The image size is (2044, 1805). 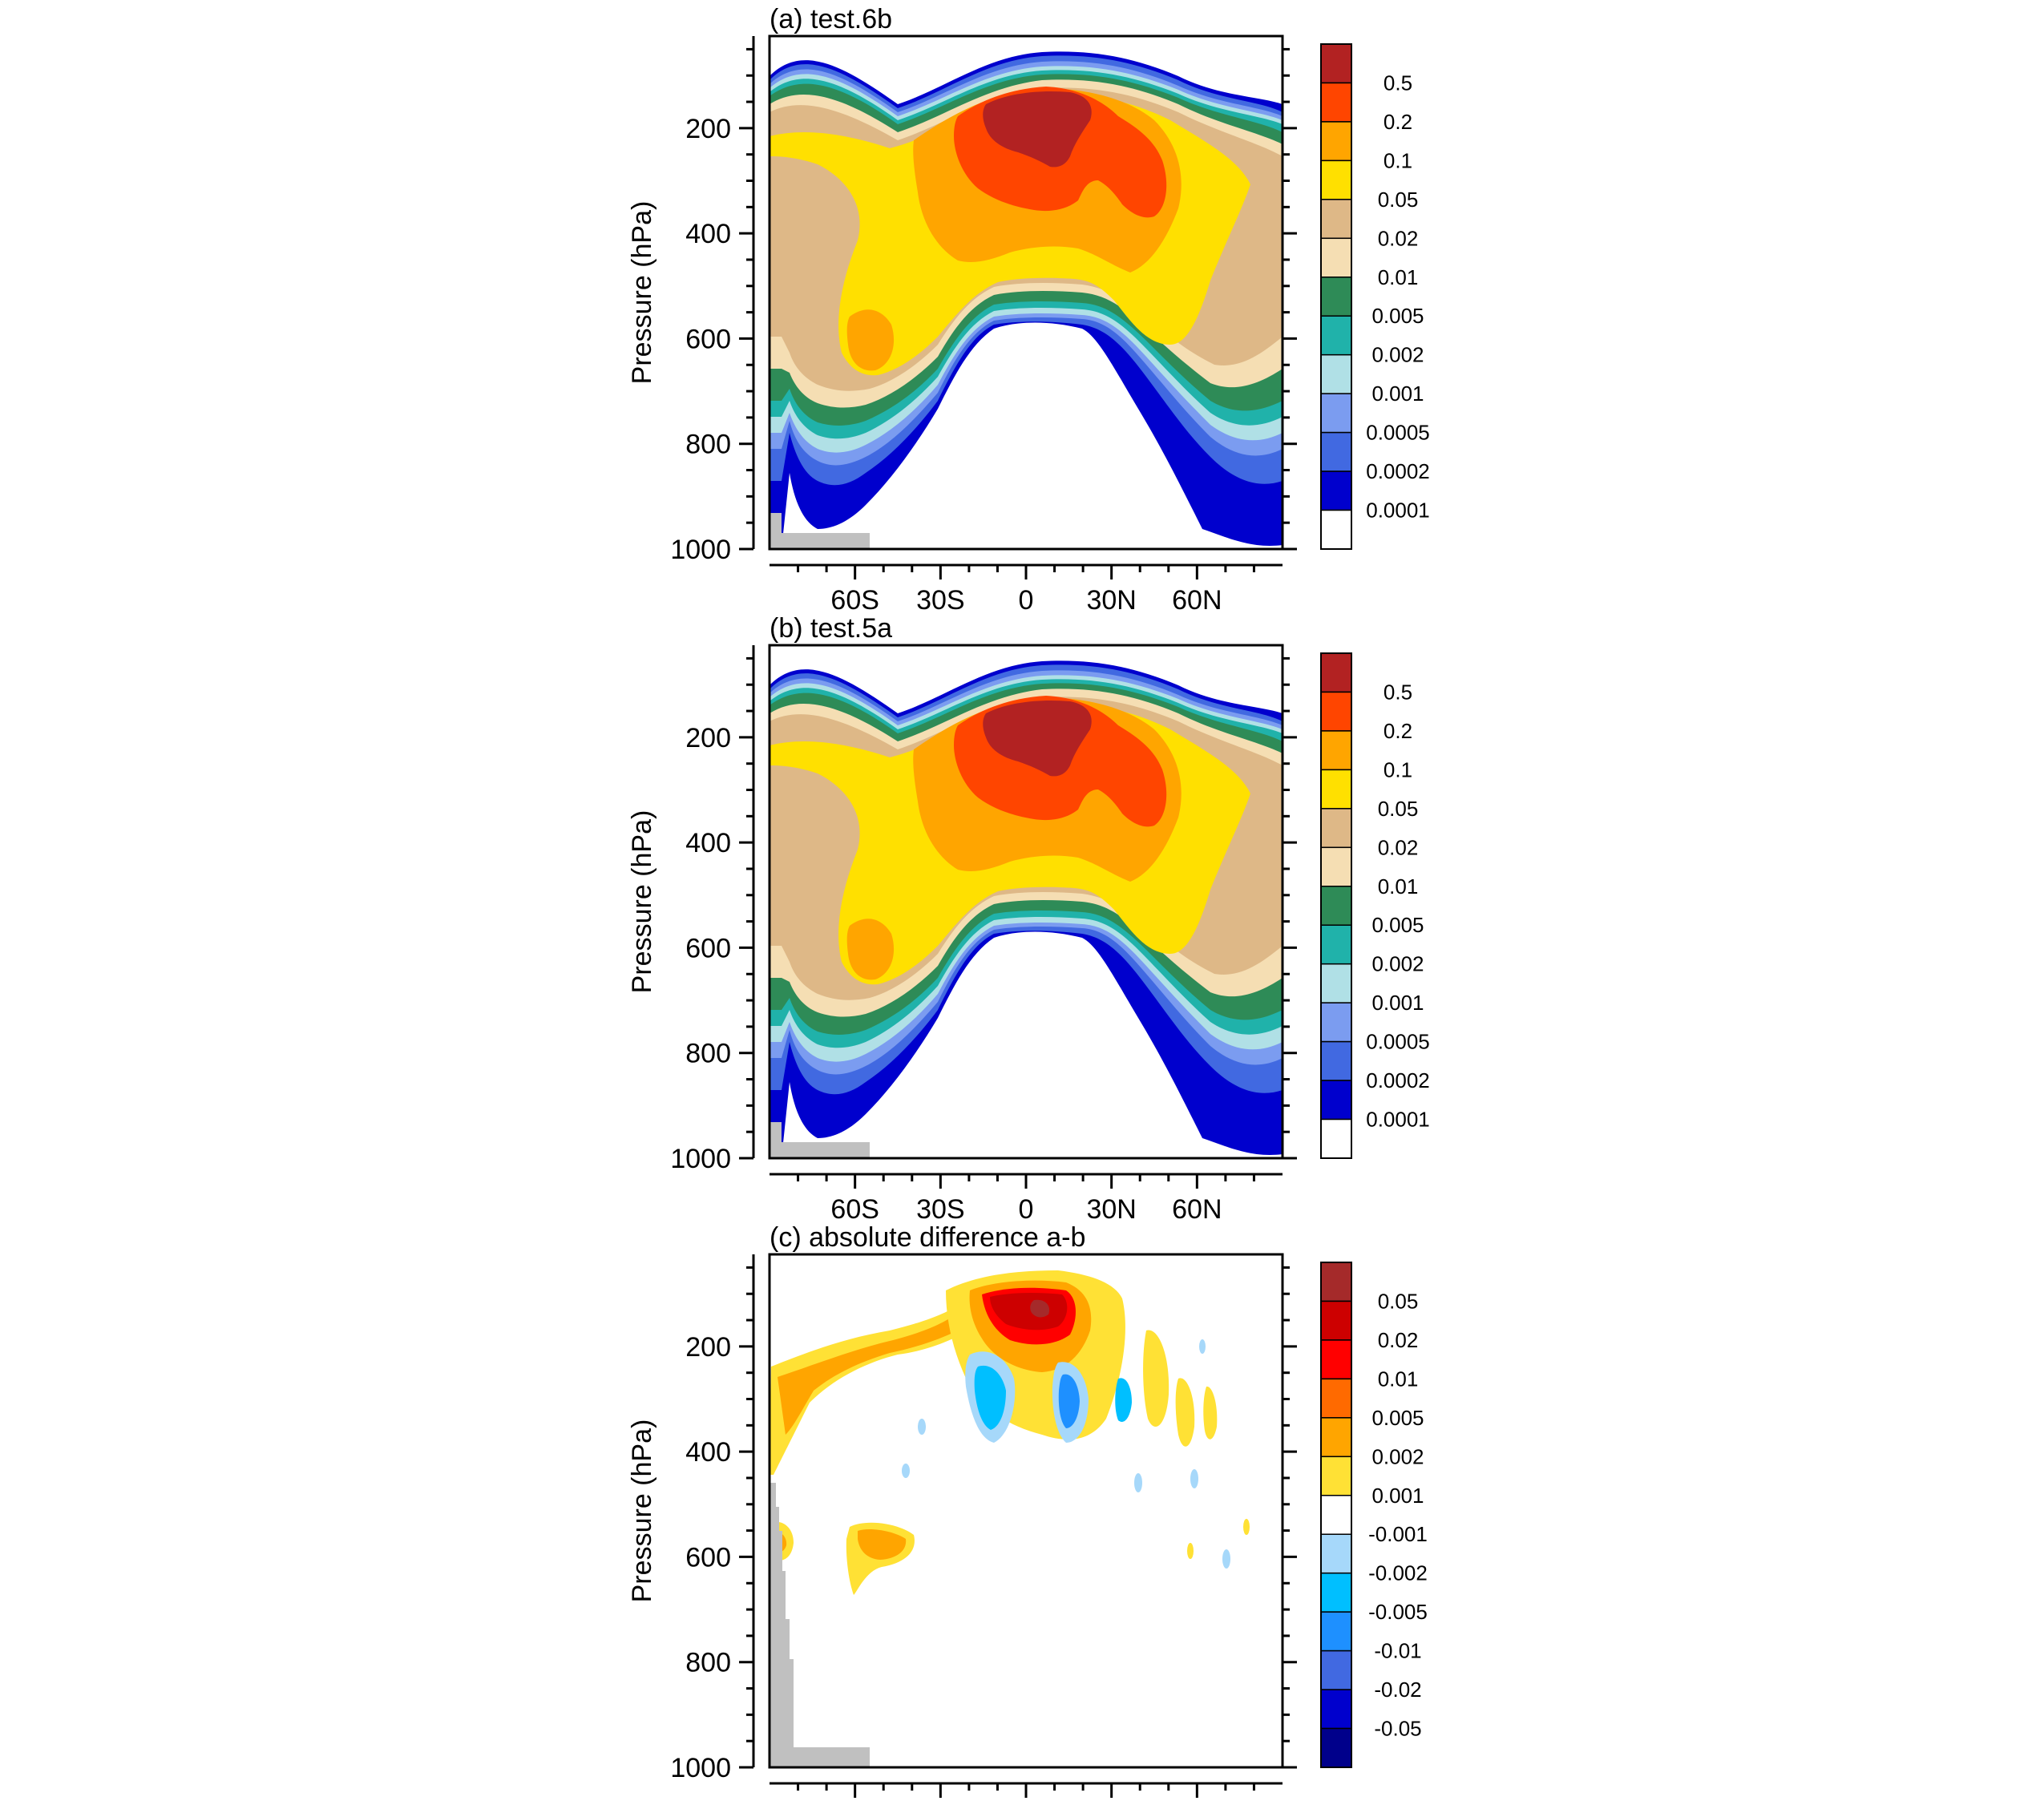 What do you see at coordinates (882, 1544) in the screenshot?
I see `diff-south-cell-orange` at bounding box center [882, 1544].